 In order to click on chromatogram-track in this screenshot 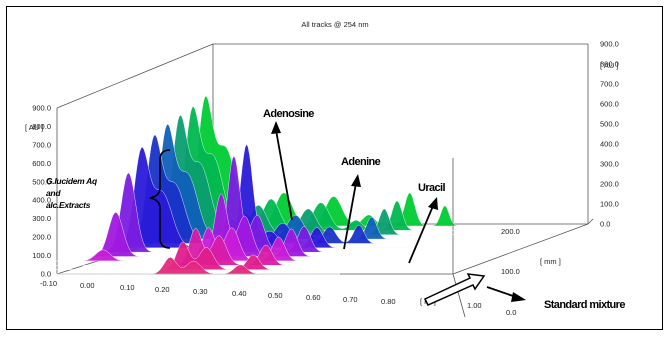, I will do `click(179, 266)`.